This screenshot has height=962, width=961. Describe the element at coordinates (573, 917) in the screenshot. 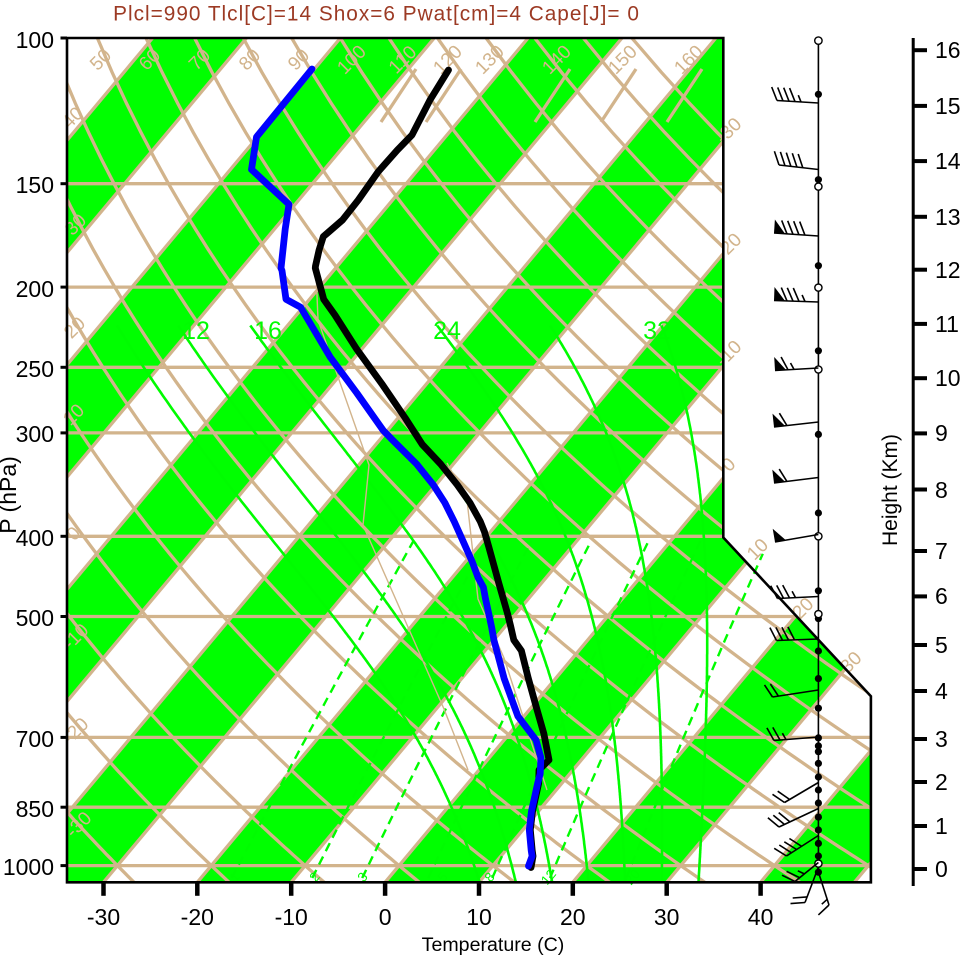

I see `svg-text: 20` at that location.